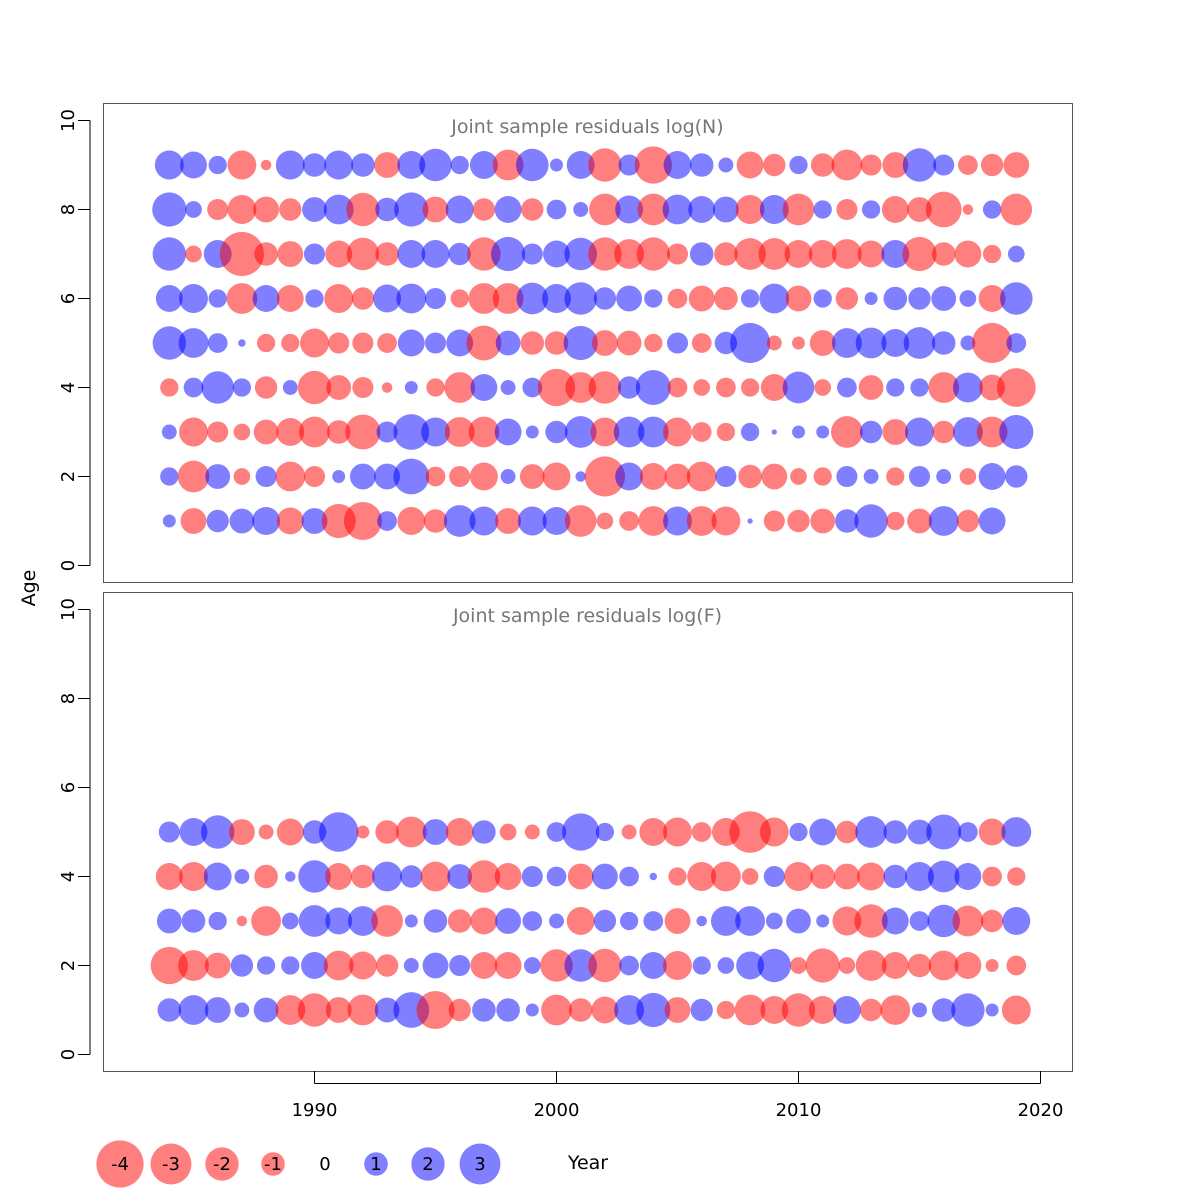 The width and height of the screenshot is (1200, 1200). What do you see at coordinates (480, 1164) in the screenshot?
I see `legend-item: 3` at bounding box center [480, 1164].